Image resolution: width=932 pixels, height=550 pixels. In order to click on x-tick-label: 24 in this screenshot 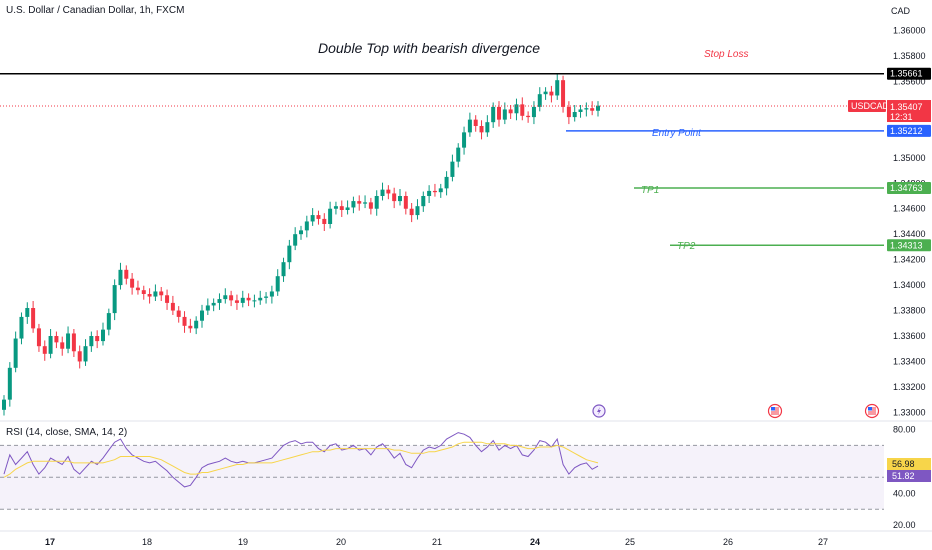, I will do `click(535, 542)`.